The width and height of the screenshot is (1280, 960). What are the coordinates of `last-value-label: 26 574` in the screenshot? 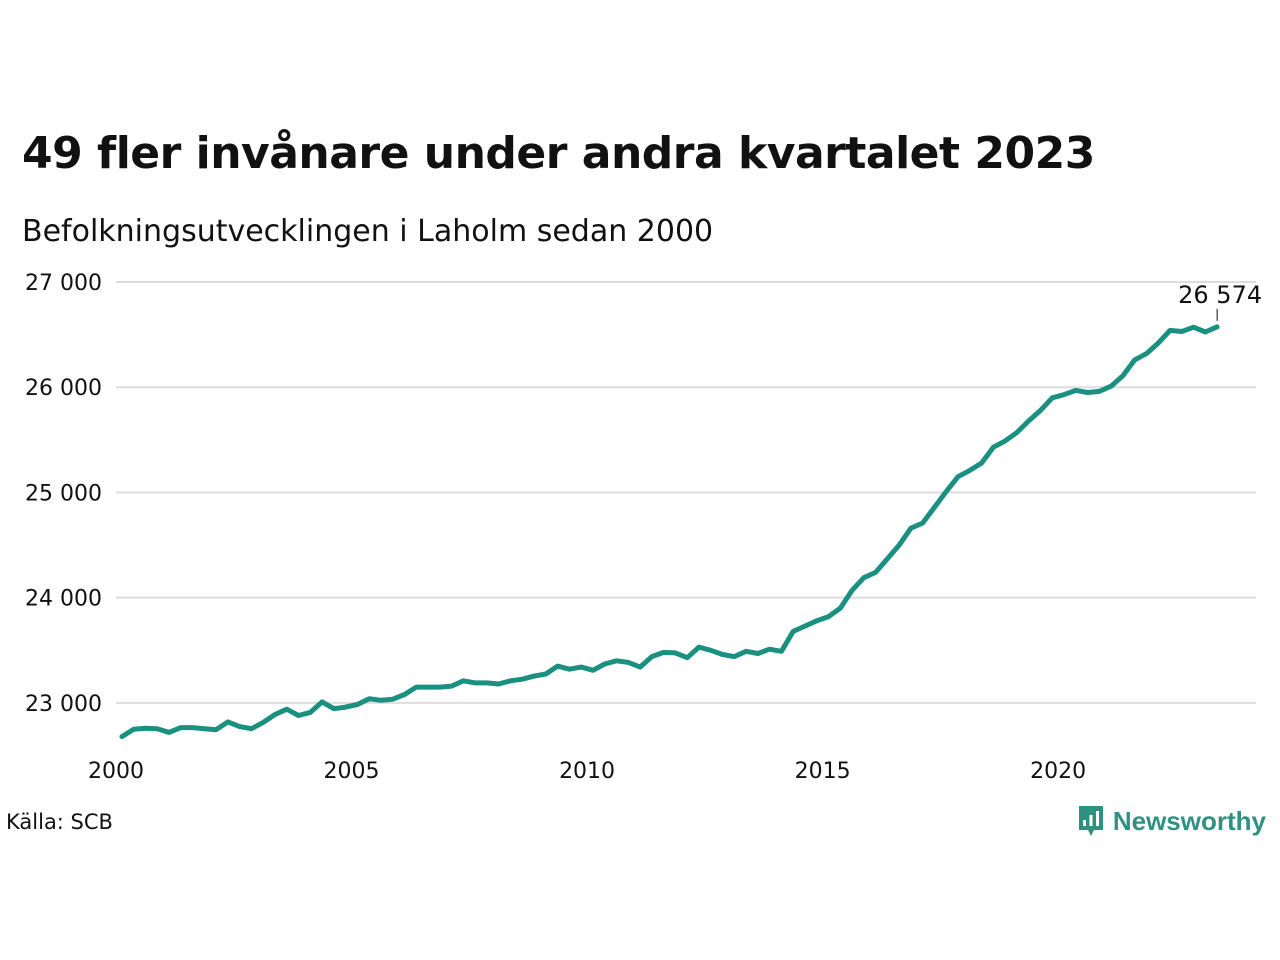 It's located at (1220, 295).